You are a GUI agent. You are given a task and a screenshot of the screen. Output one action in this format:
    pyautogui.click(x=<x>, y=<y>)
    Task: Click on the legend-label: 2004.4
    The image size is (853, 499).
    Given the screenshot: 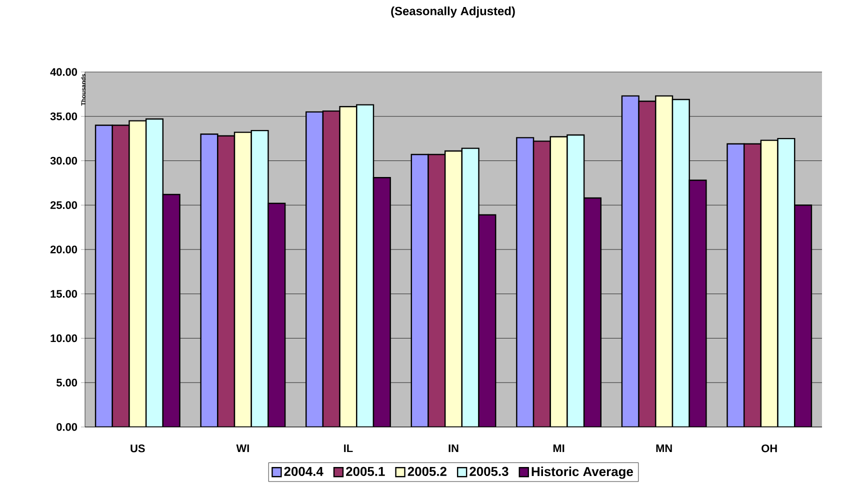 What is the action you would take?
    pyautogui.click(x=304, y=471)
    